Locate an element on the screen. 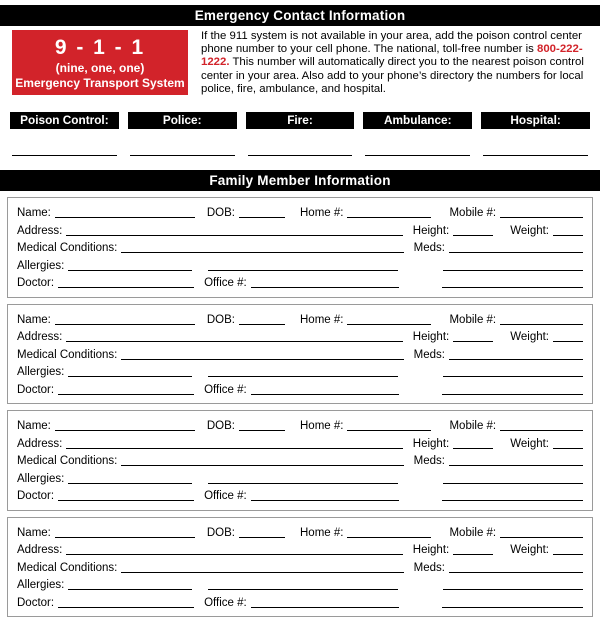 Image resolution: width=600 pixels, height=628 pixels. member-row-medical: Medical Conditions: Meds: is located at coordinates (300, 462).